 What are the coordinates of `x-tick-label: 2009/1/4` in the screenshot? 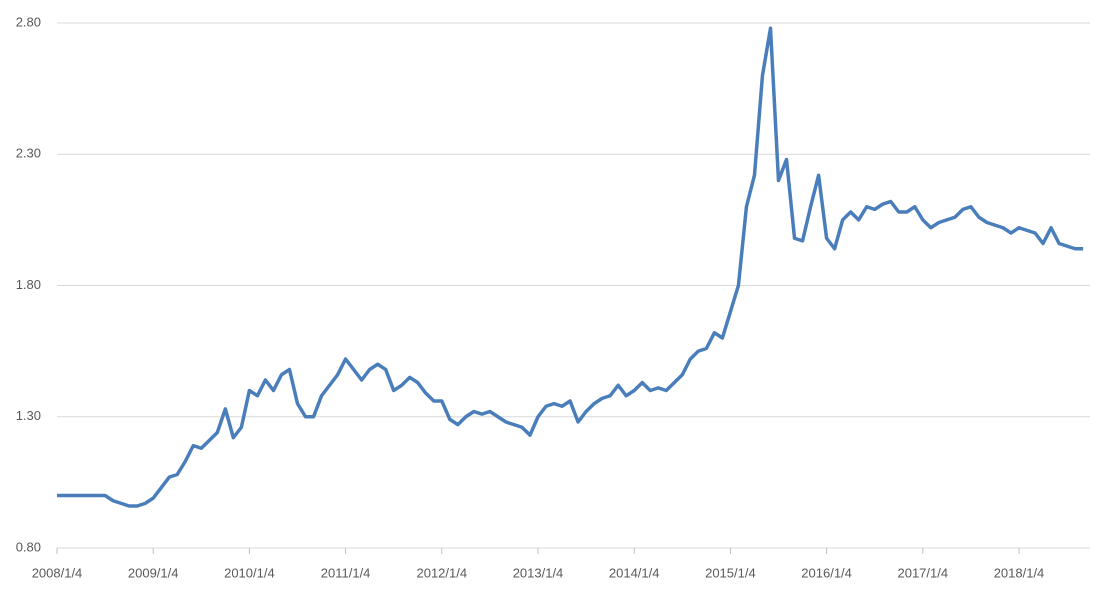 It's located at (153, 572).